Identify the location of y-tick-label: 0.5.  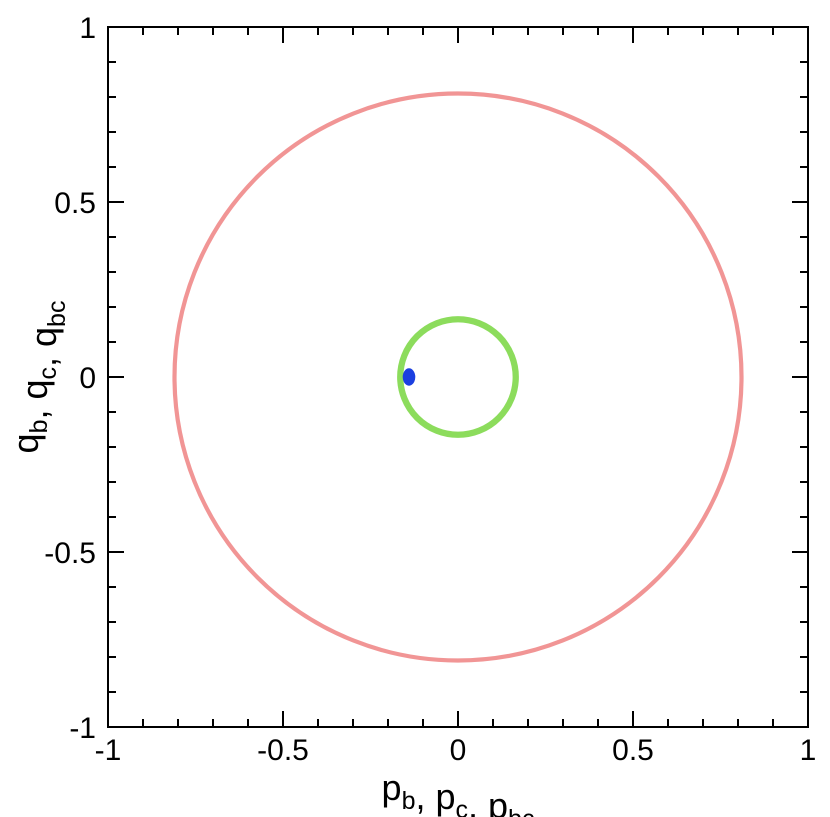
(75, 203).